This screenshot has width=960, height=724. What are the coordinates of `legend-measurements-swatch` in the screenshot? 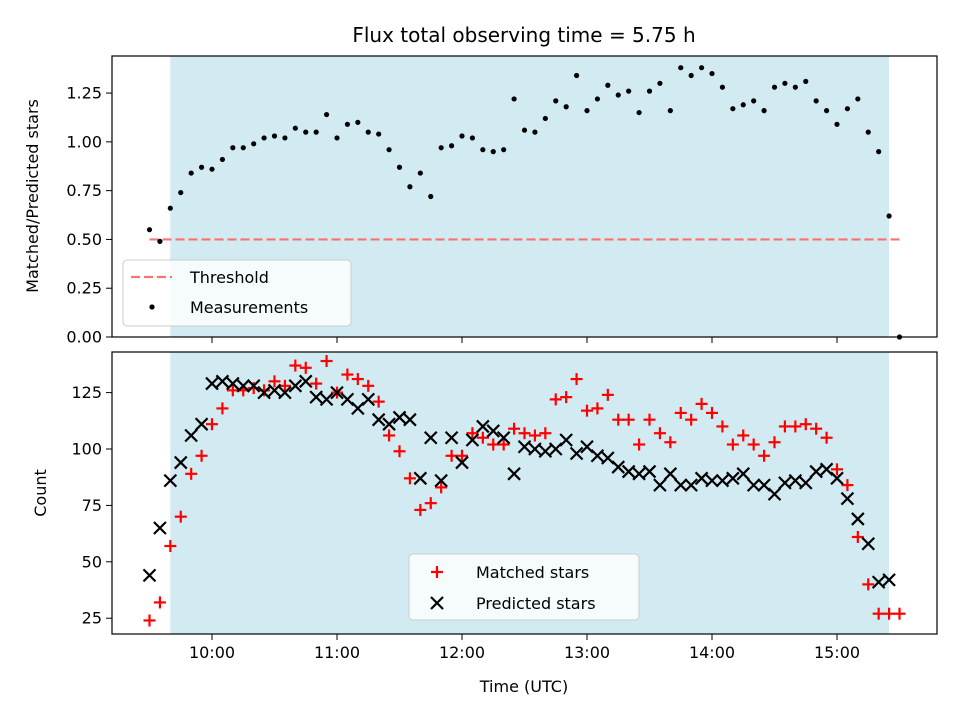 It's located at (152, 307).